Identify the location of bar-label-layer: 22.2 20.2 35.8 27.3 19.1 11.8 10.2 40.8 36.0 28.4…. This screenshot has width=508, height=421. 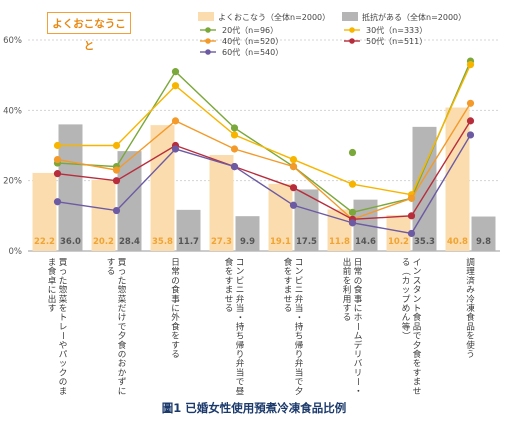
(262, 242).